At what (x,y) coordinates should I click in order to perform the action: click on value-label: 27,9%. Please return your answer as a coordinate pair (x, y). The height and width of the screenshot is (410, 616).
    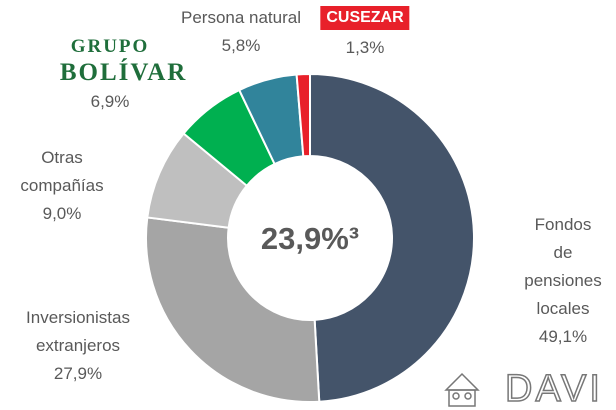
    Looking at the image, I should click on (78, 373).